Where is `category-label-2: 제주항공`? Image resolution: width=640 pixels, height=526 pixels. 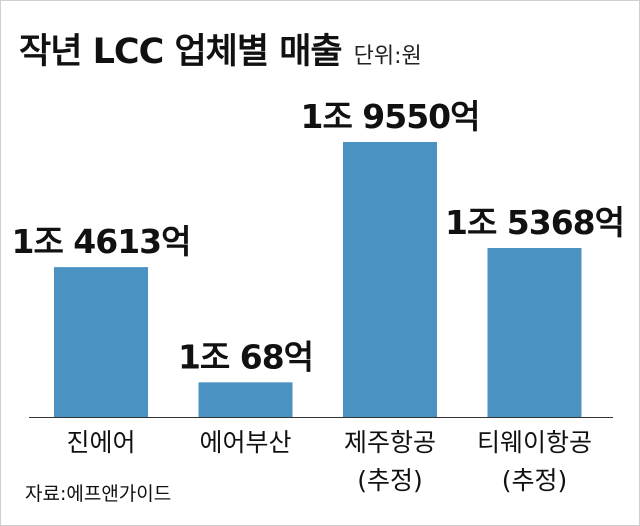
category-label-2: 제주항공 is located at coordinates (390, 442).